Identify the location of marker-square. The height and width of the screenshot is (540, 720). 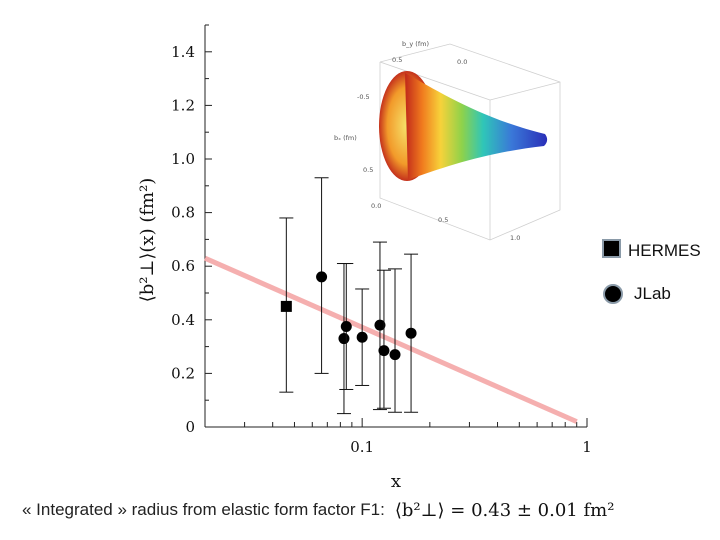
(286, 306).